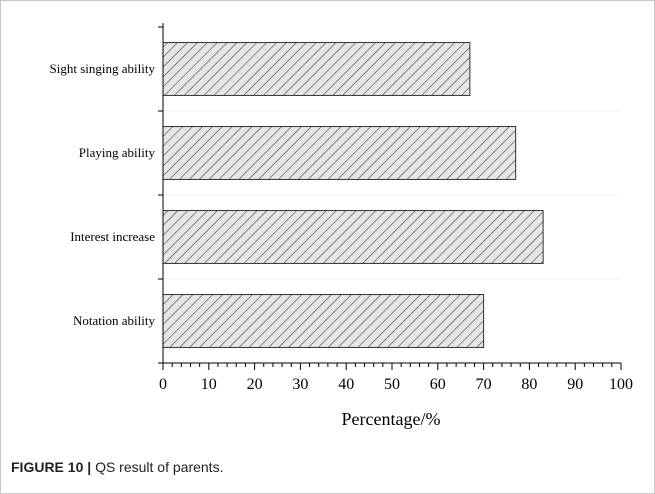  What do you see at coordinates (103, 68) in the screenshot?
I see `y-tick-label: Sight singing ability` at bounding box center [103, 68].